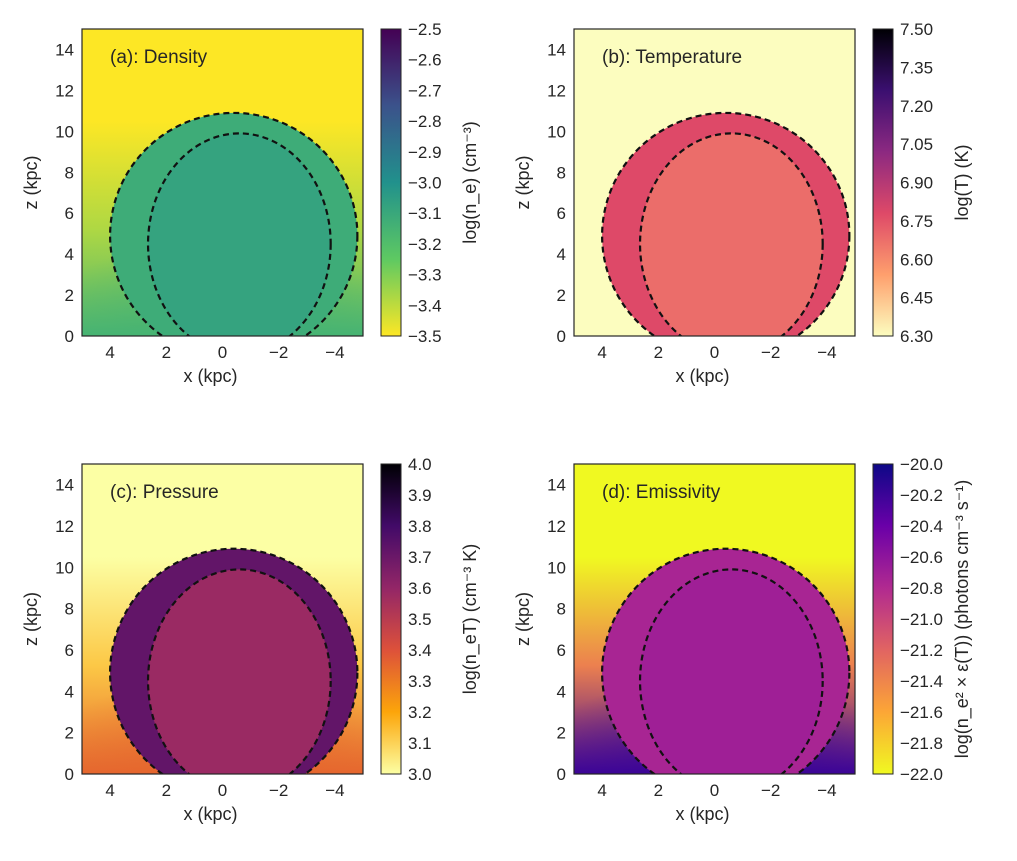 The image size is (1017, 861). What do you see at coordinates (470, 182) in the screenshot?
I see `colorbar-label: log(n_e) (cm⁻³)` at bounding box center [470, 182].